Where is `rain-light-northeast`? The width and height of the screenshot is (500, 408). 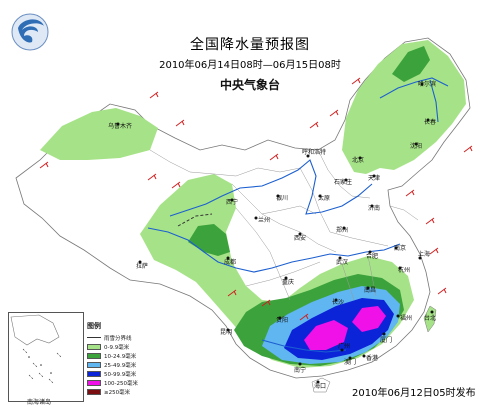 rain-light-northeast is located at coordinates (404, 107).